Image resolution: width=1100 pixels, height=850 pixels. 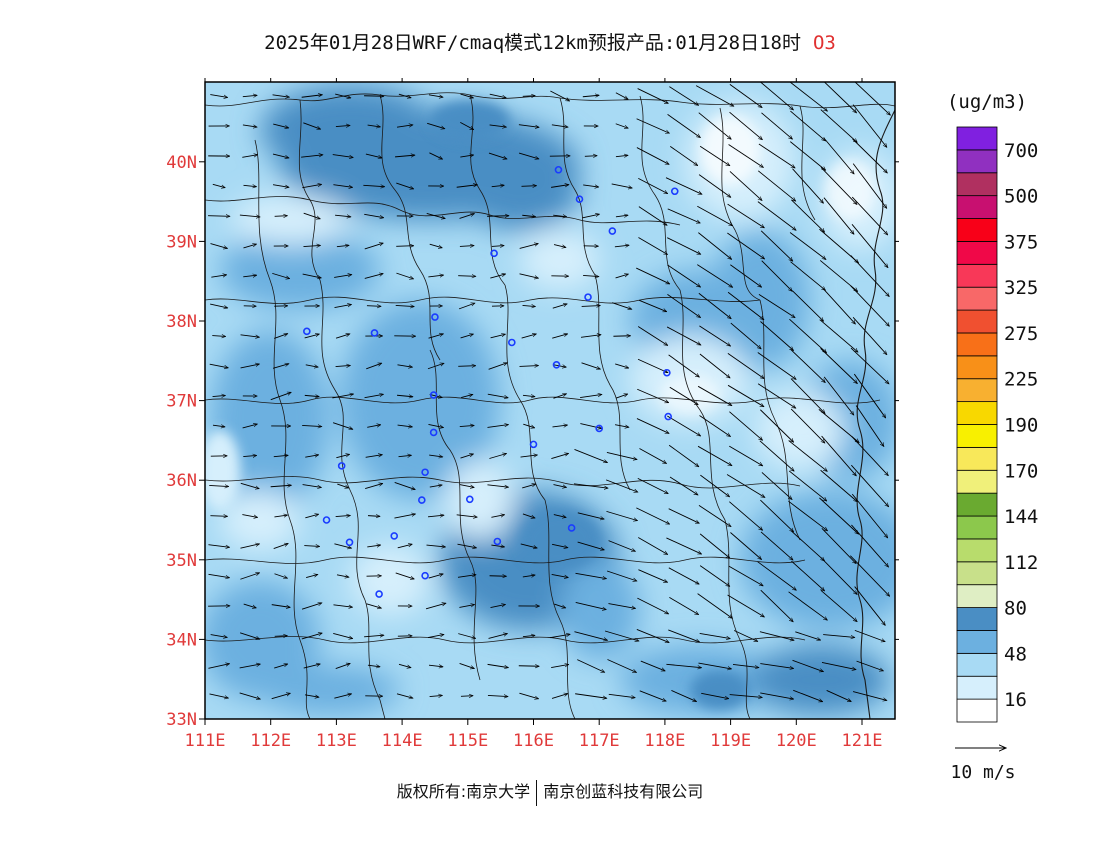 I want to click on lon-label: 121E, so click(x=862, y=741).